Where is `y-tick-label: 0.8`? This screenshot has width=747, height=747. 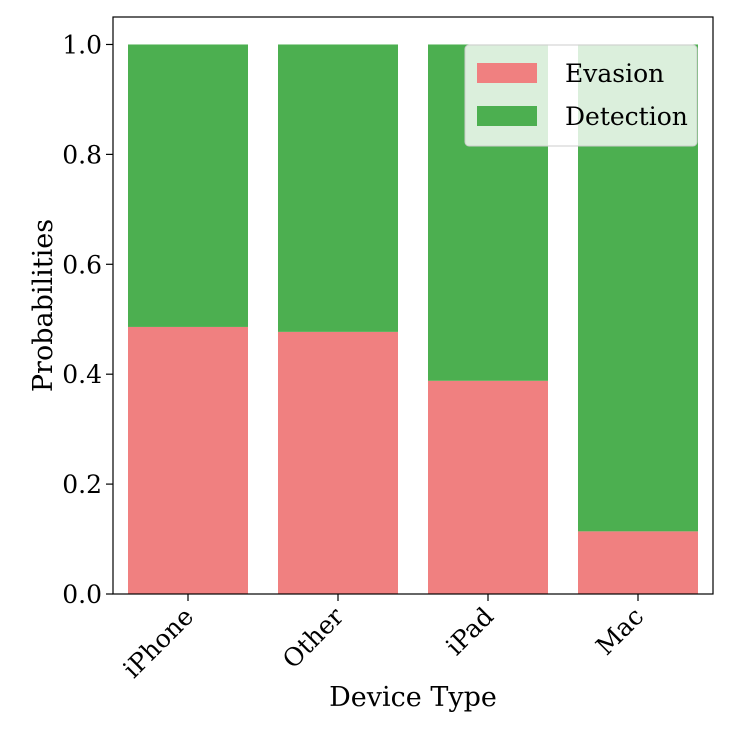 y-tick-label: 0.8 is located at coordinates (82, 154).